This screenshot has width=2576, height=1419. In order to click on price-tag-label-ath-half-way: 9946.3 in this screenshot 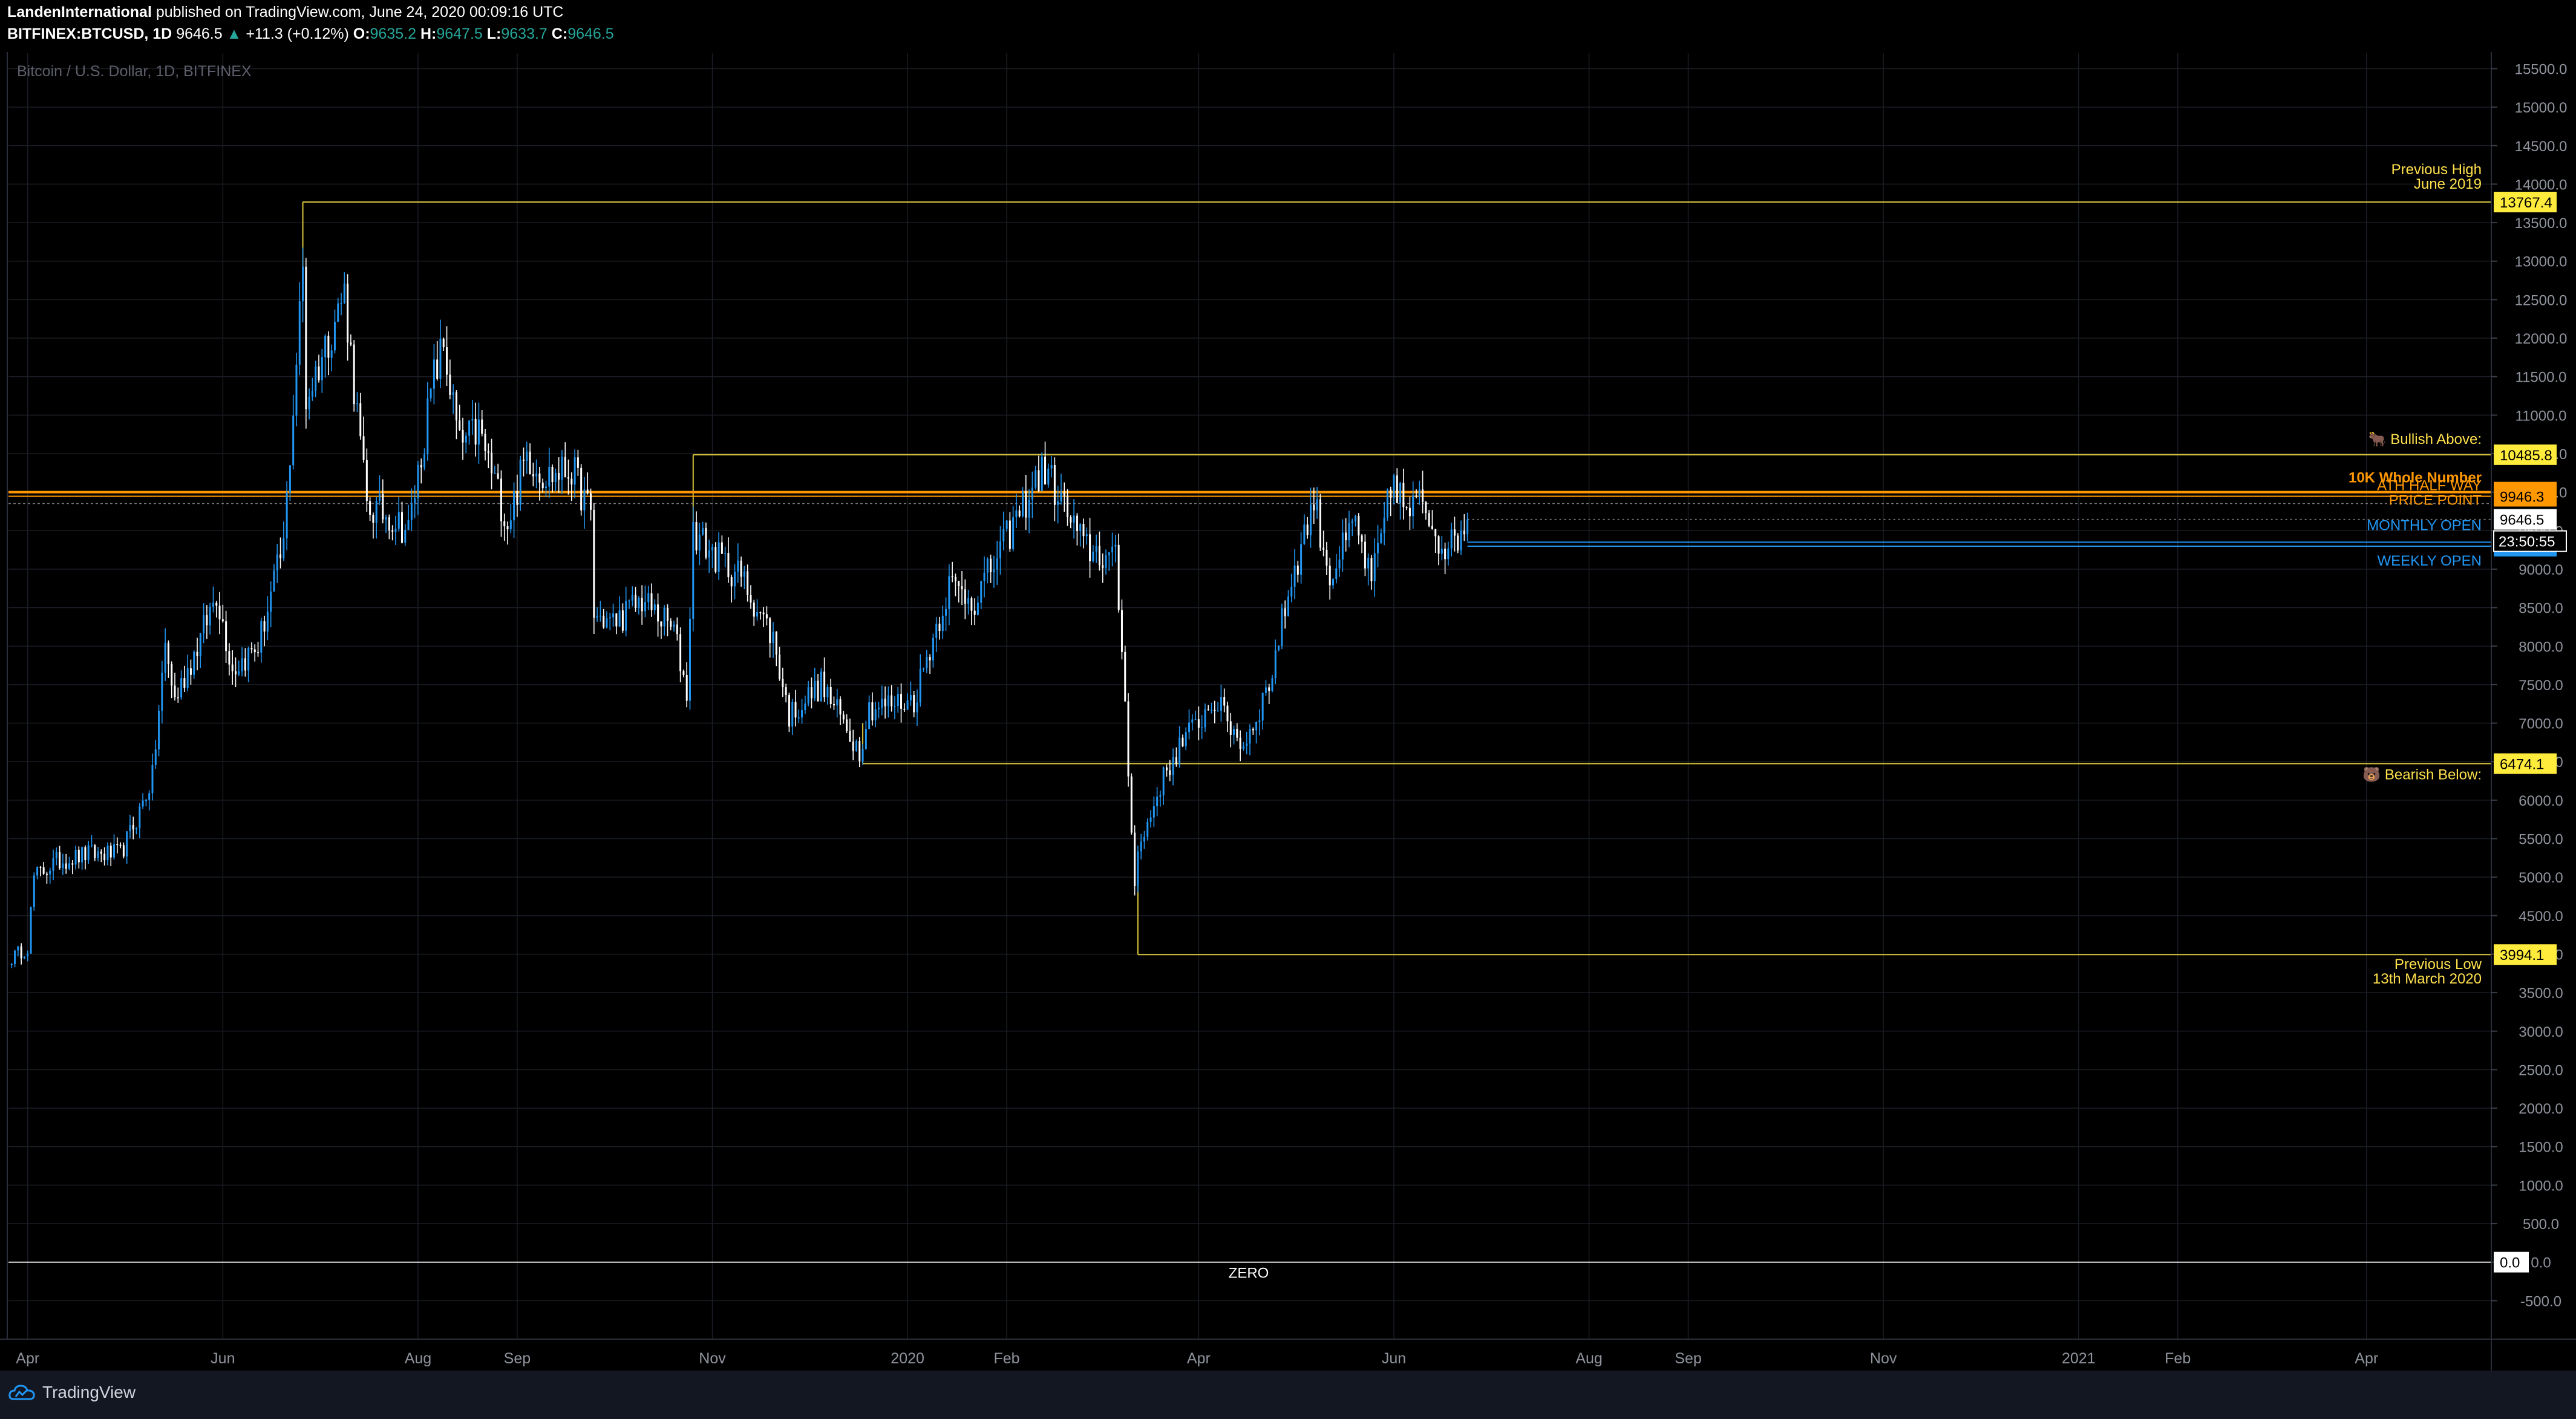, I will do `click(2522, 497)`.